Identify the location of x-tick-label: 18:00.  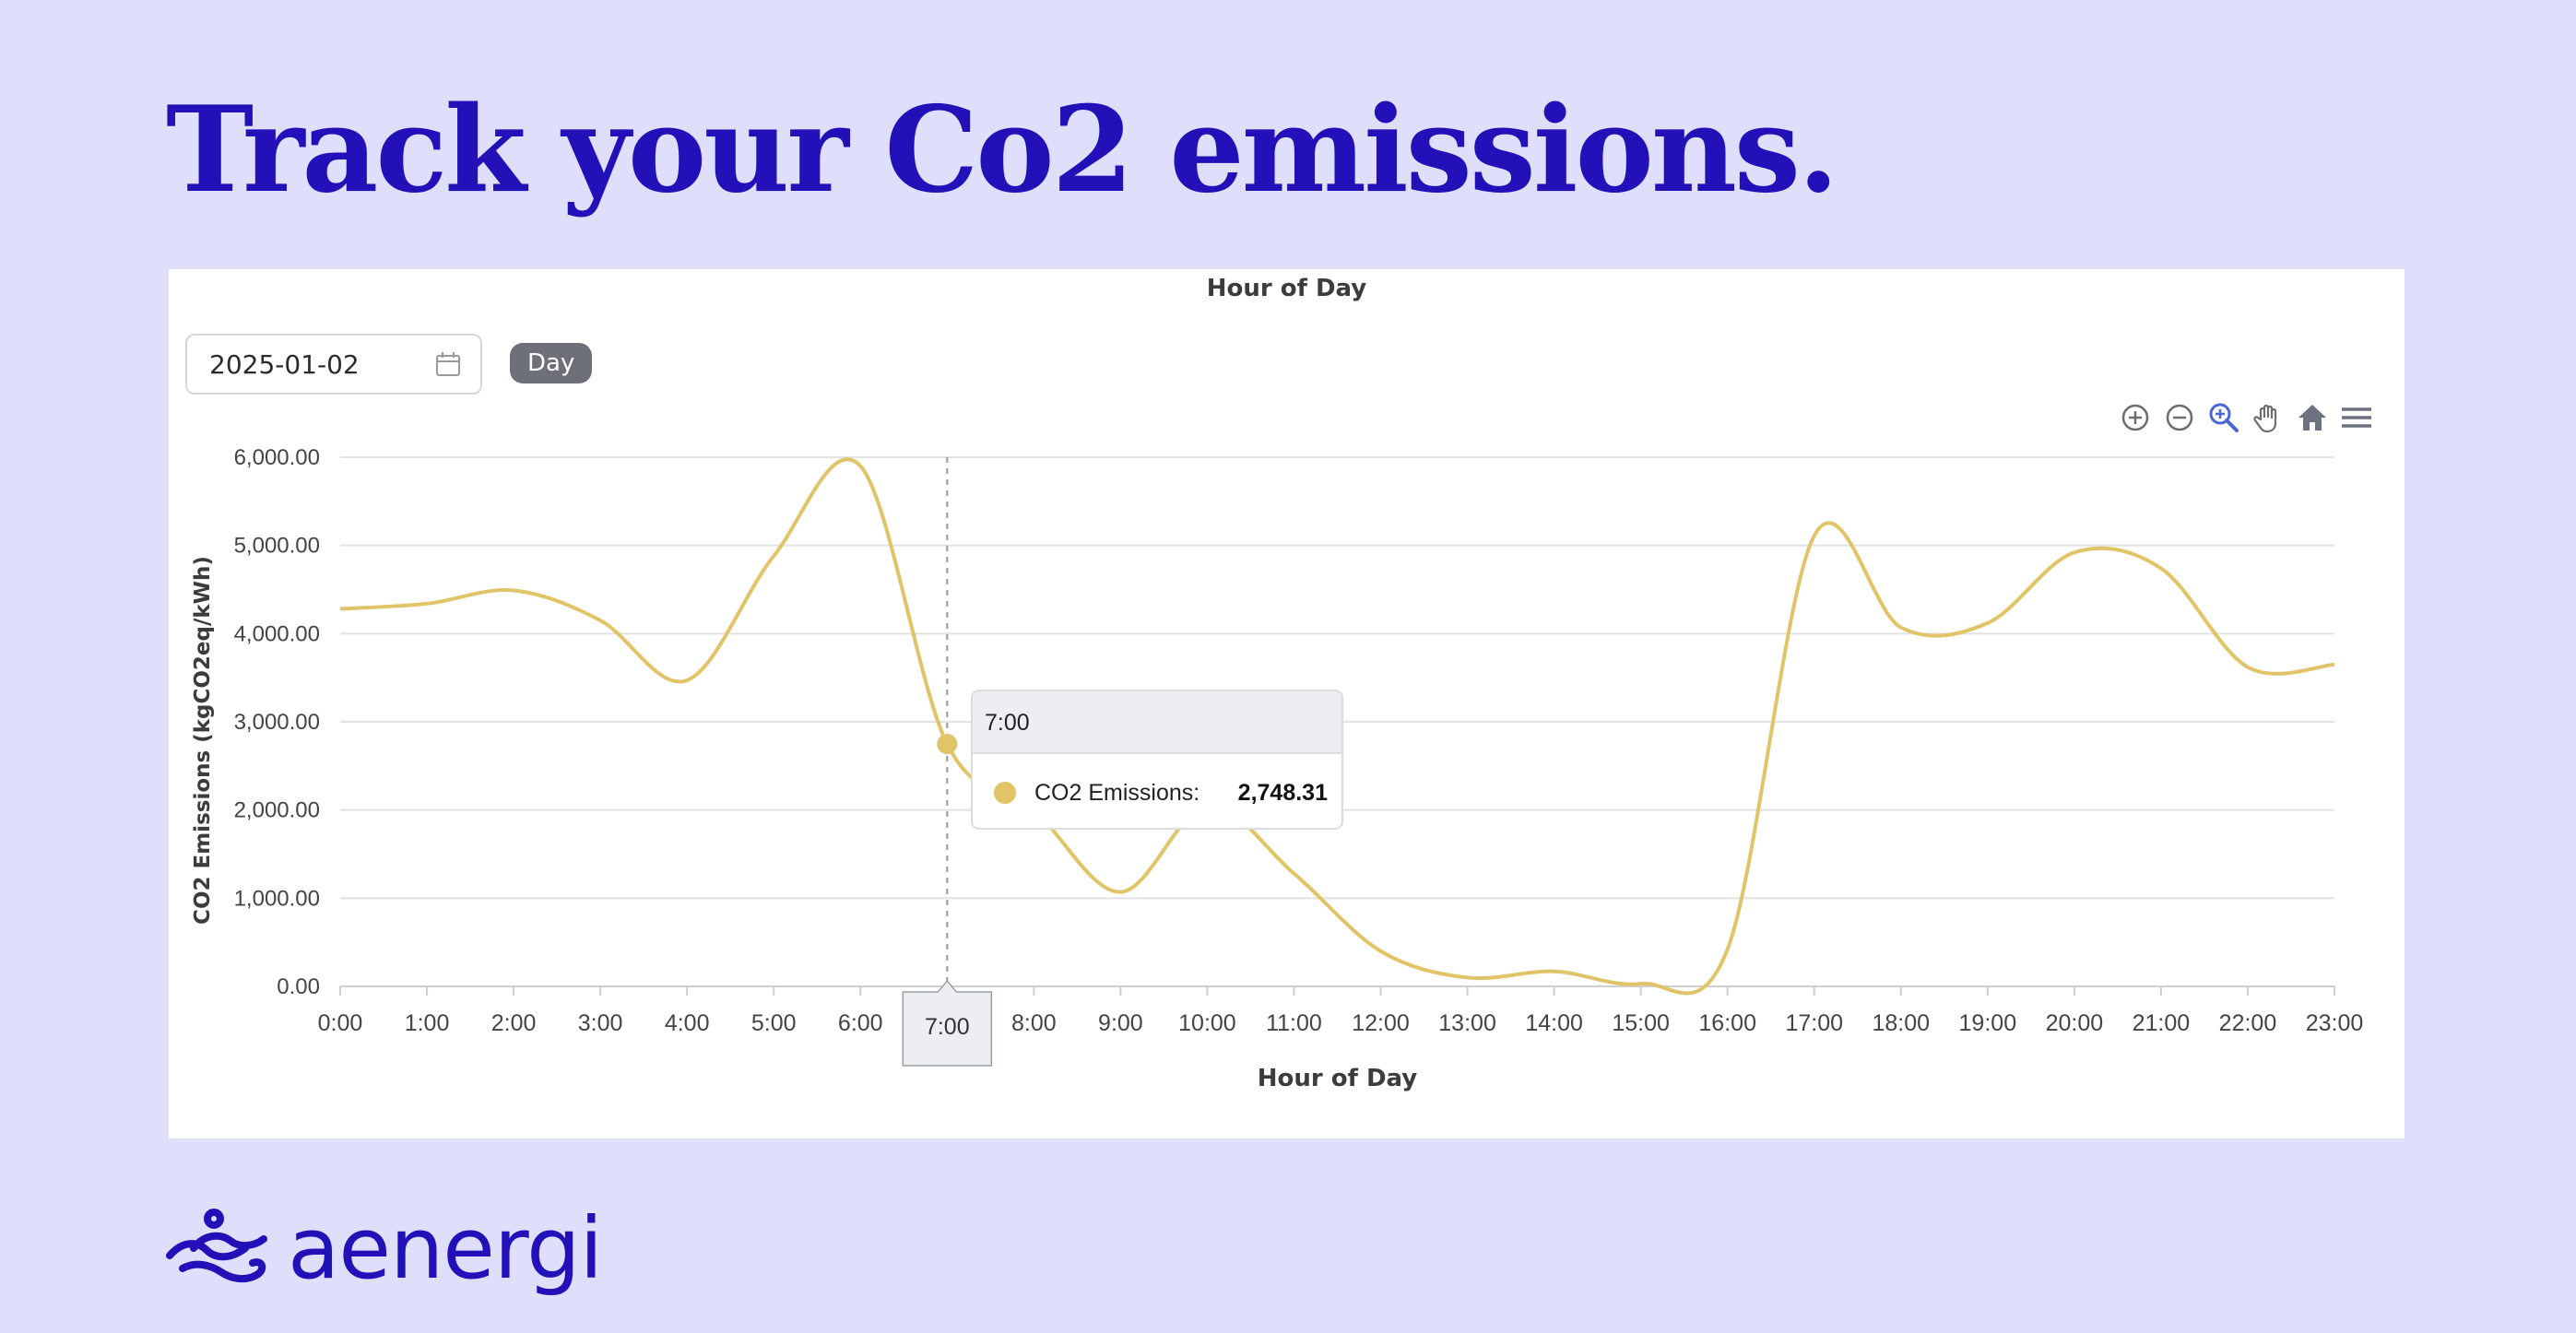
(1902, 1023).